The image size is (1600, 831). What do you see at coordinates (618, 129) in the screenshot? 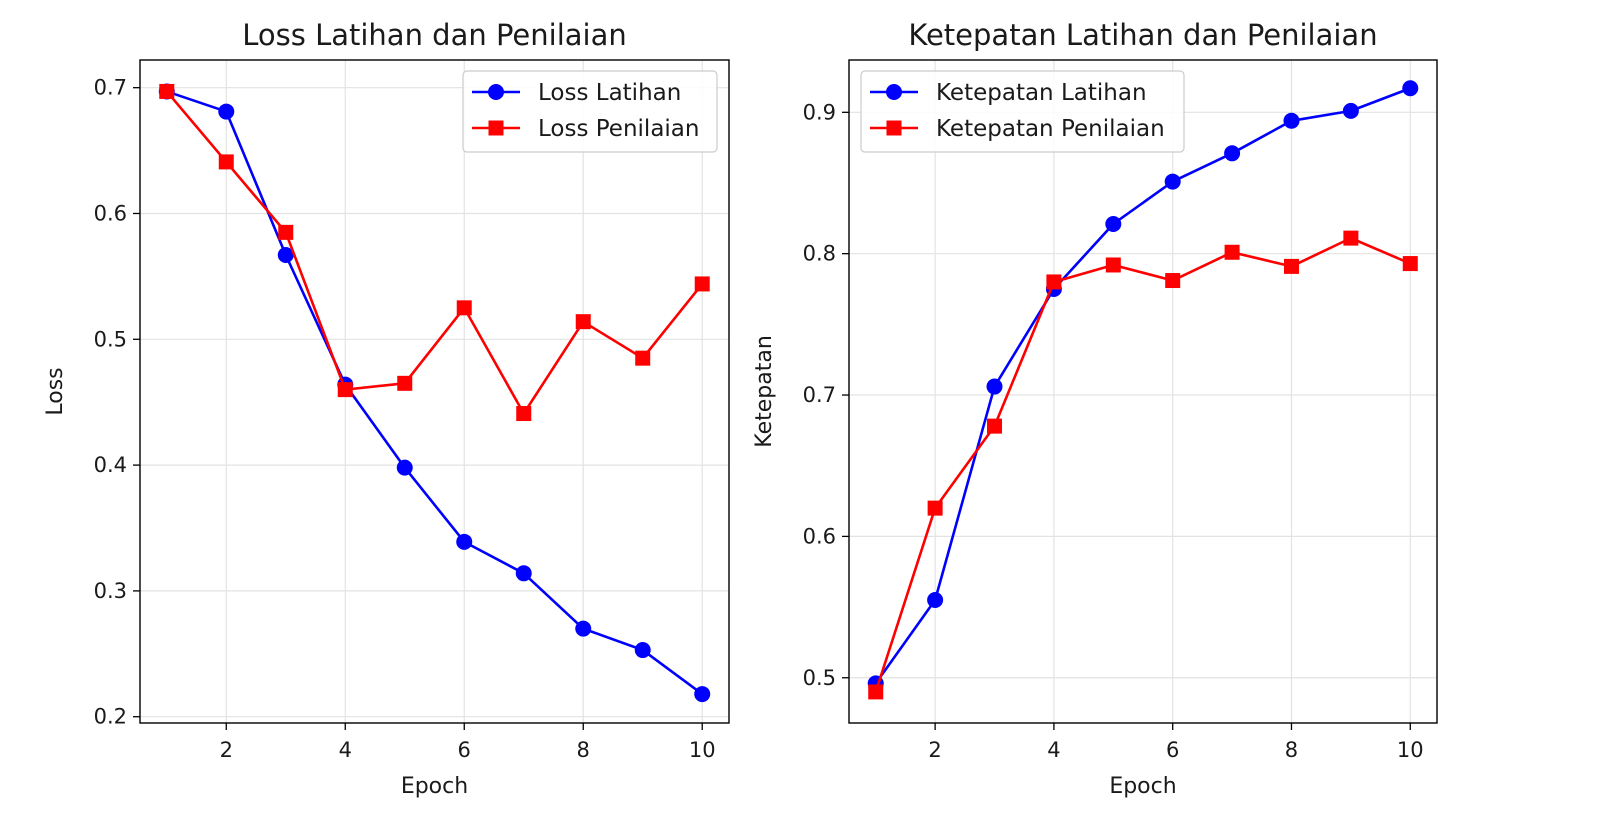
I see `legend-label: Loss Penilaian` at bounding box center [618, 129].